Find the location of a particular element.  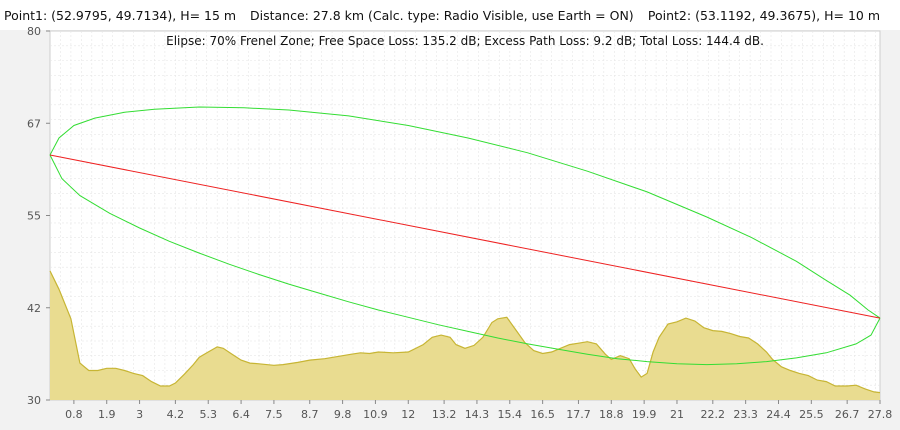

x-tick-label: 12 is located at coordinates (408, 414).